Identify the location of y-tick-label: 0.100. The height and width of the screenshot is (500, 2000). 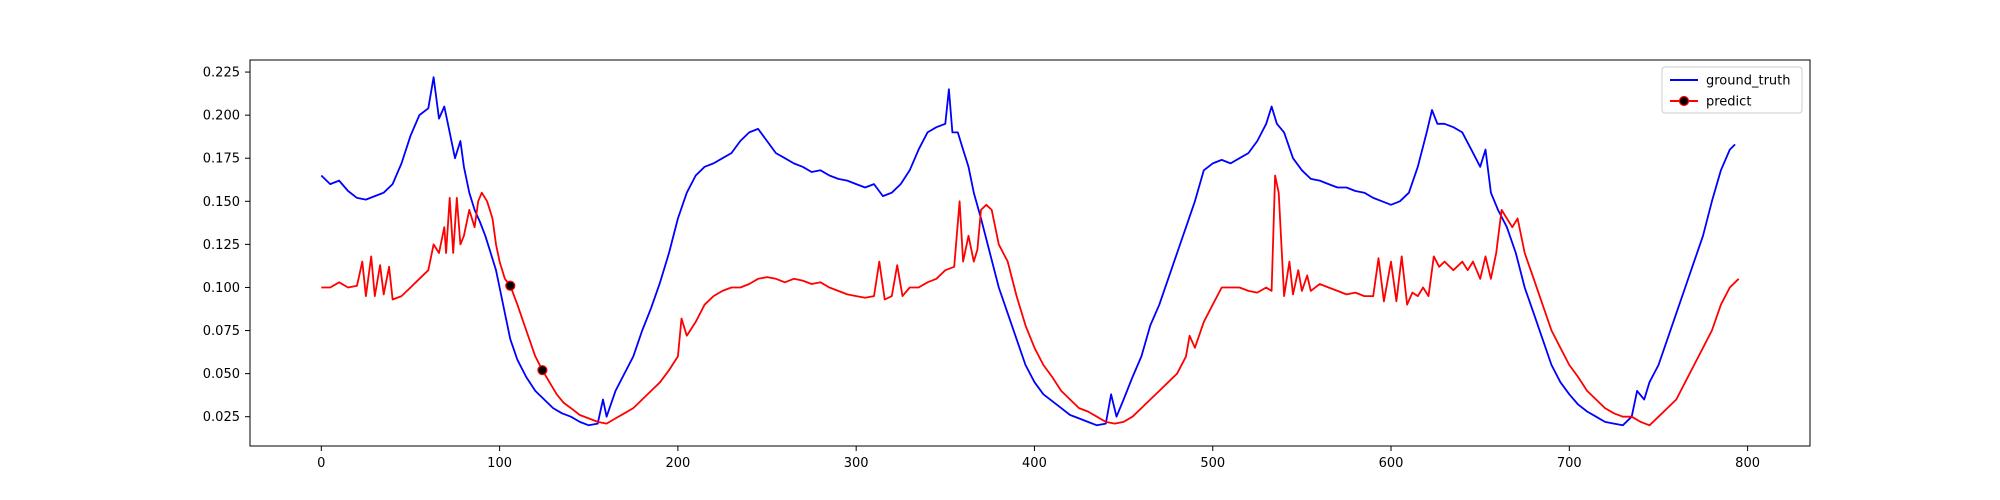
(221, 288).